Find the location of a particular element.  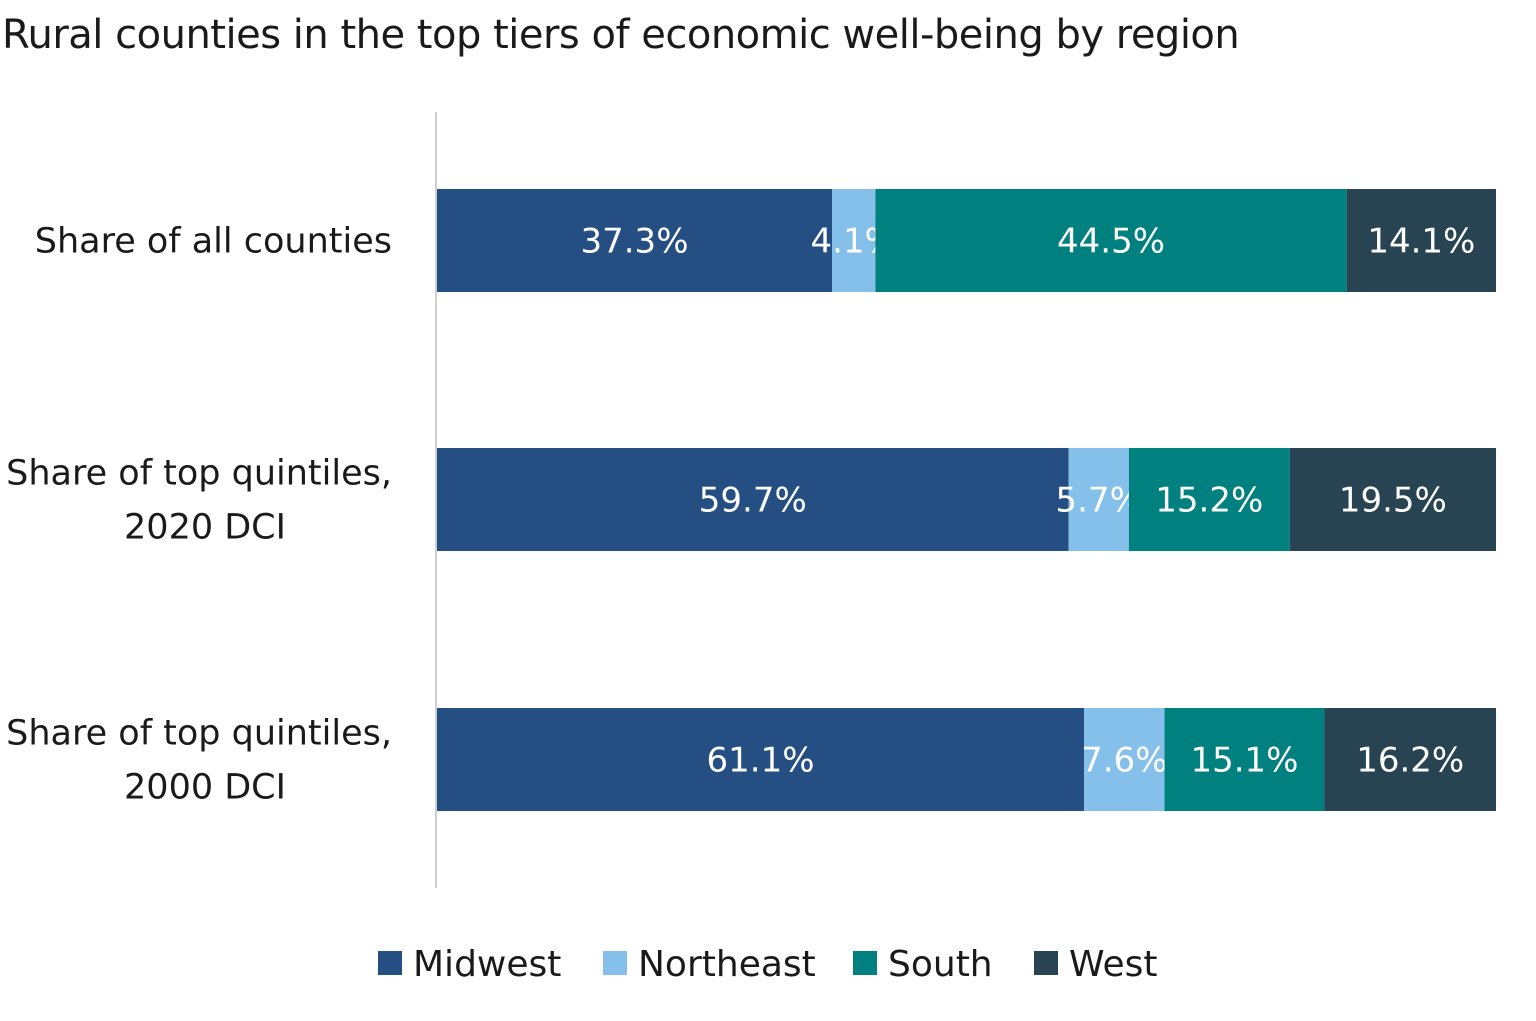

data-label: 44.5% is located at coordinates (1111, 242).